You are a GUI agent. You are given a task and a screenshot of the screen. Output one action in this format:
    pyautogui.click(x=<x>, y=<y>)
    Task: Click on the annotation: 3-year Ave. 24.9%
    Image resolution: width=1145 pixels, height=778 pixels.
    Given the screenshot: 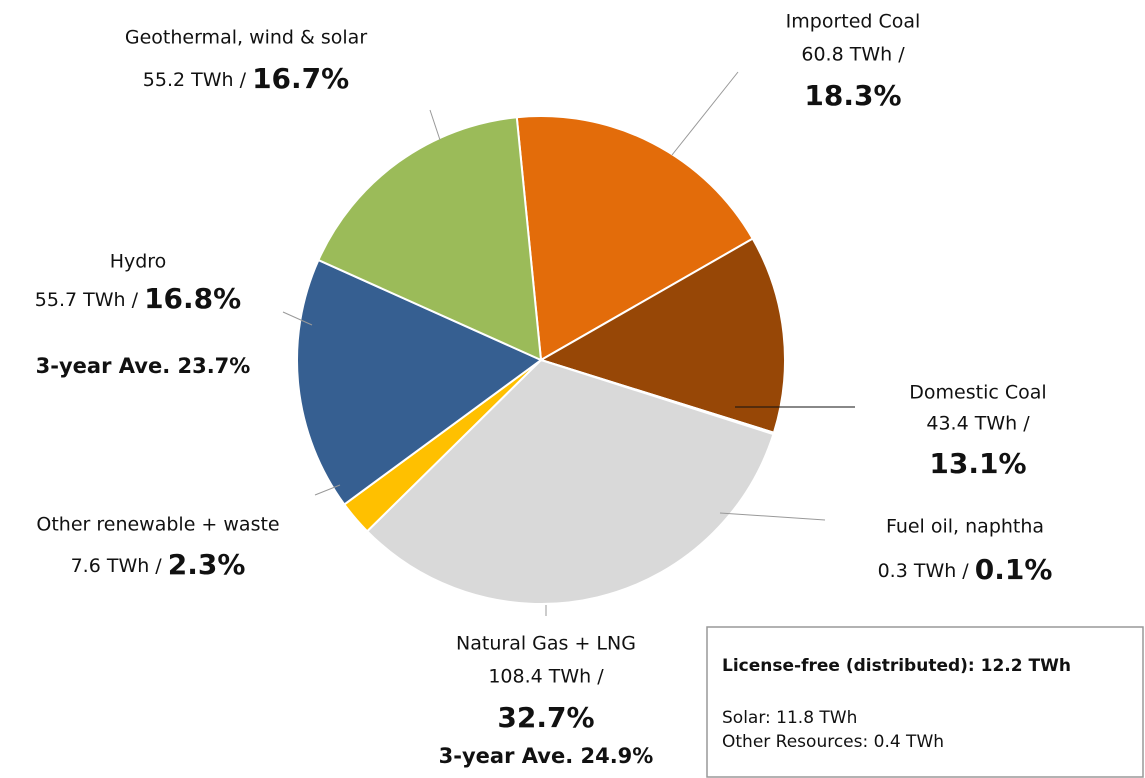 What is the action you would take?
    pyautogui.click(x=546, y=756)
    